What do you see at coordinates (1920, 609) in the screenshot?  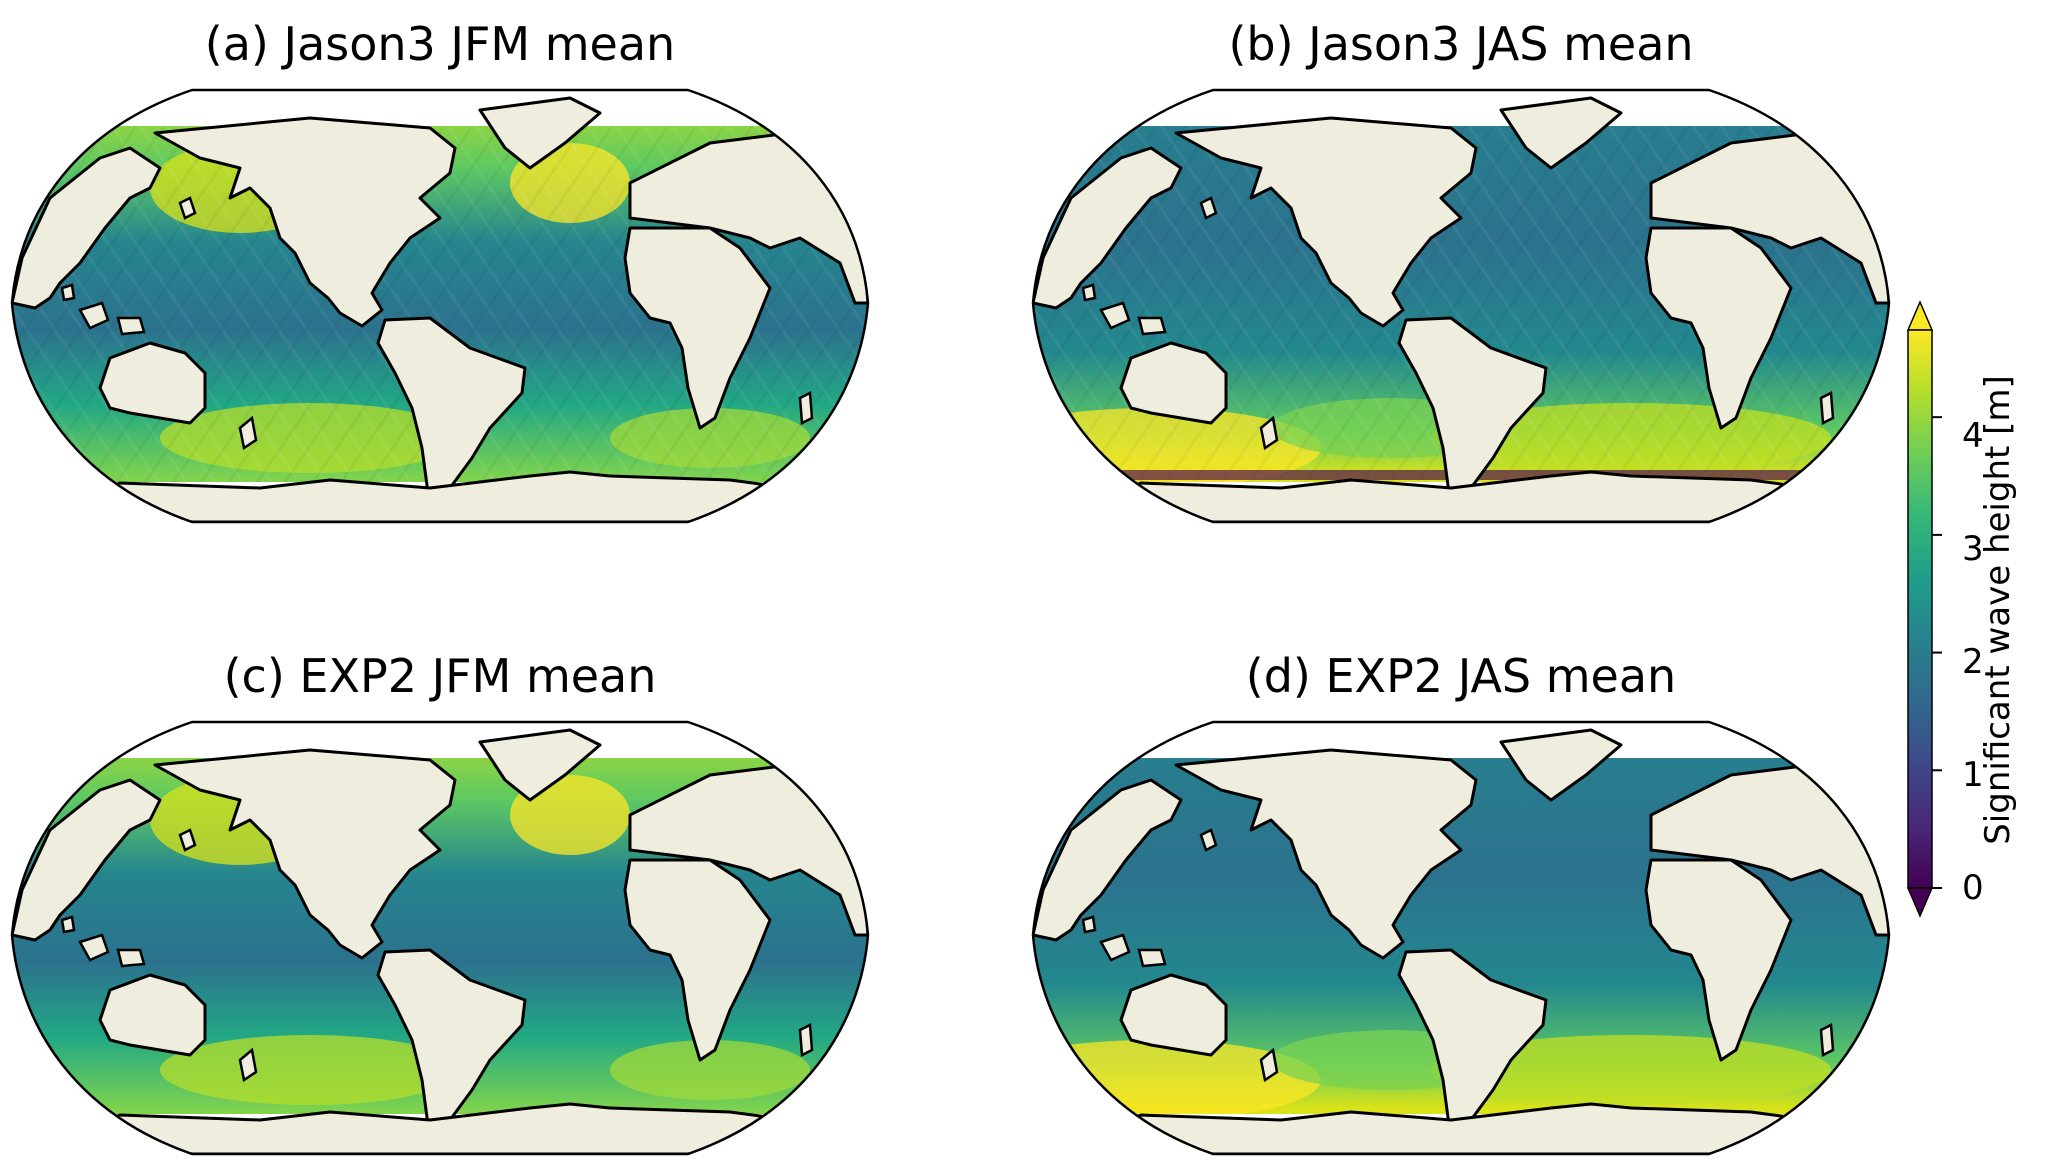 I see `colorbar-body` at bounding box center [1920, 609].